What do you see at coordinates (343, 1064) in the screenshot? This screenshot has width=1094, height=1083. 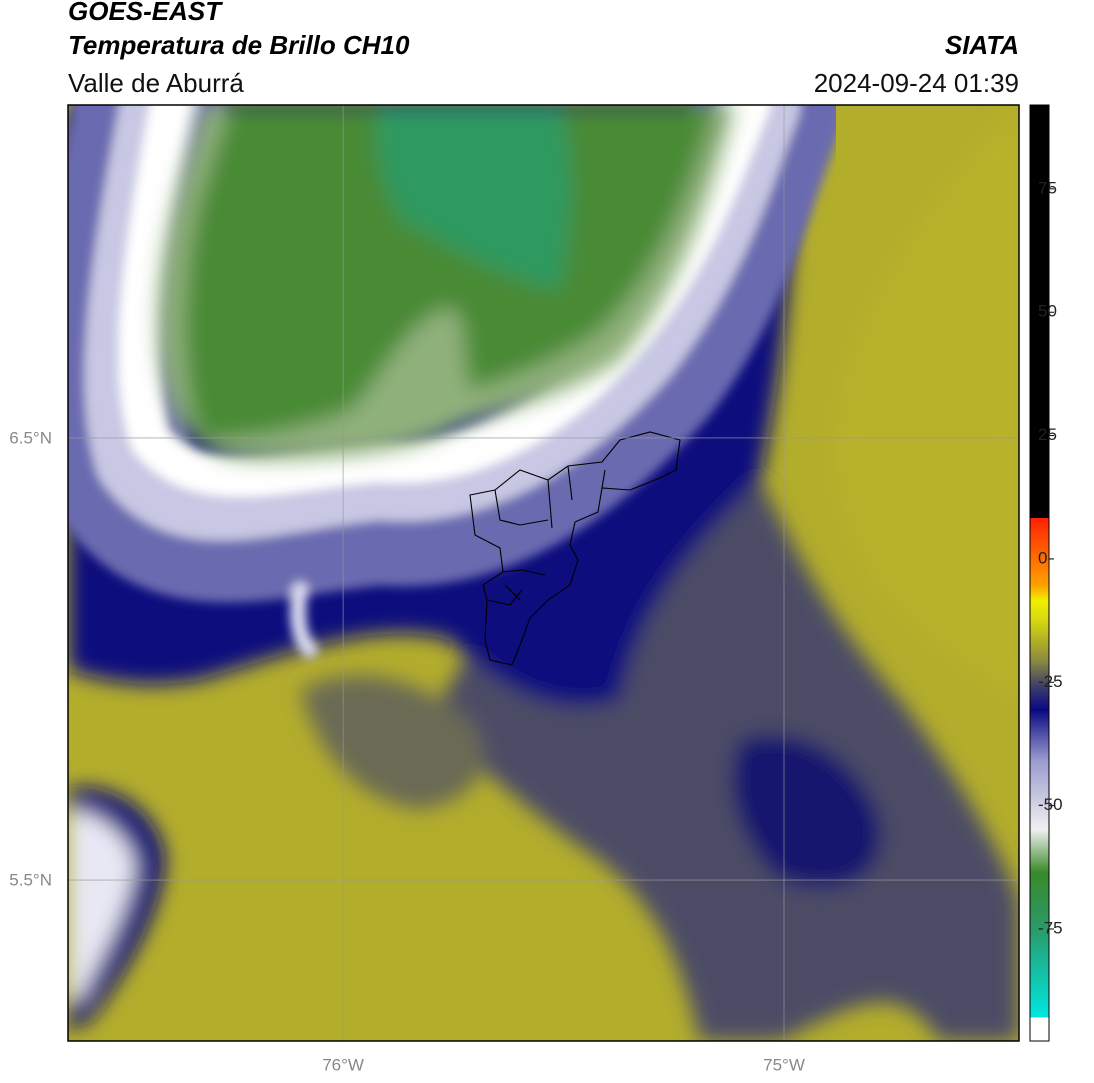 I see `x-tick-label: 76°W` at bounding box center [343, 1064].